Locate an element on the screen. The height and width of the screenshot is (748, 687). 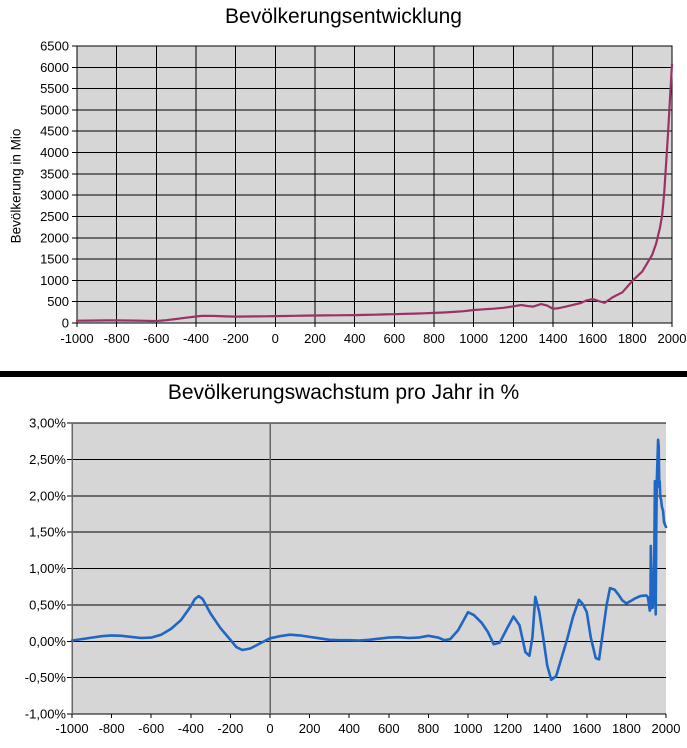
chart-divider-bar is located at coordinates (343, 374).